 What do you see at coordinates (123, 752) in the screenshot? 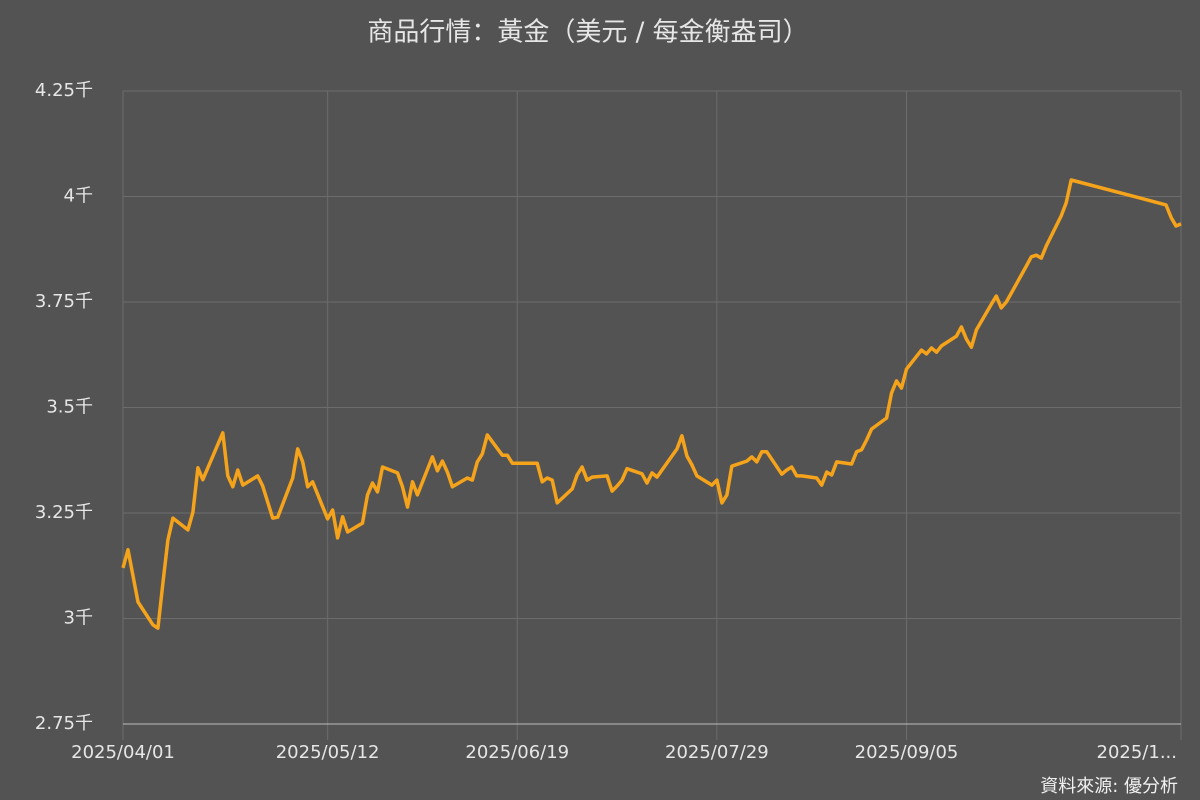
I see `x-tick-label: 2025/04/01` at bounding box center [123, 752].